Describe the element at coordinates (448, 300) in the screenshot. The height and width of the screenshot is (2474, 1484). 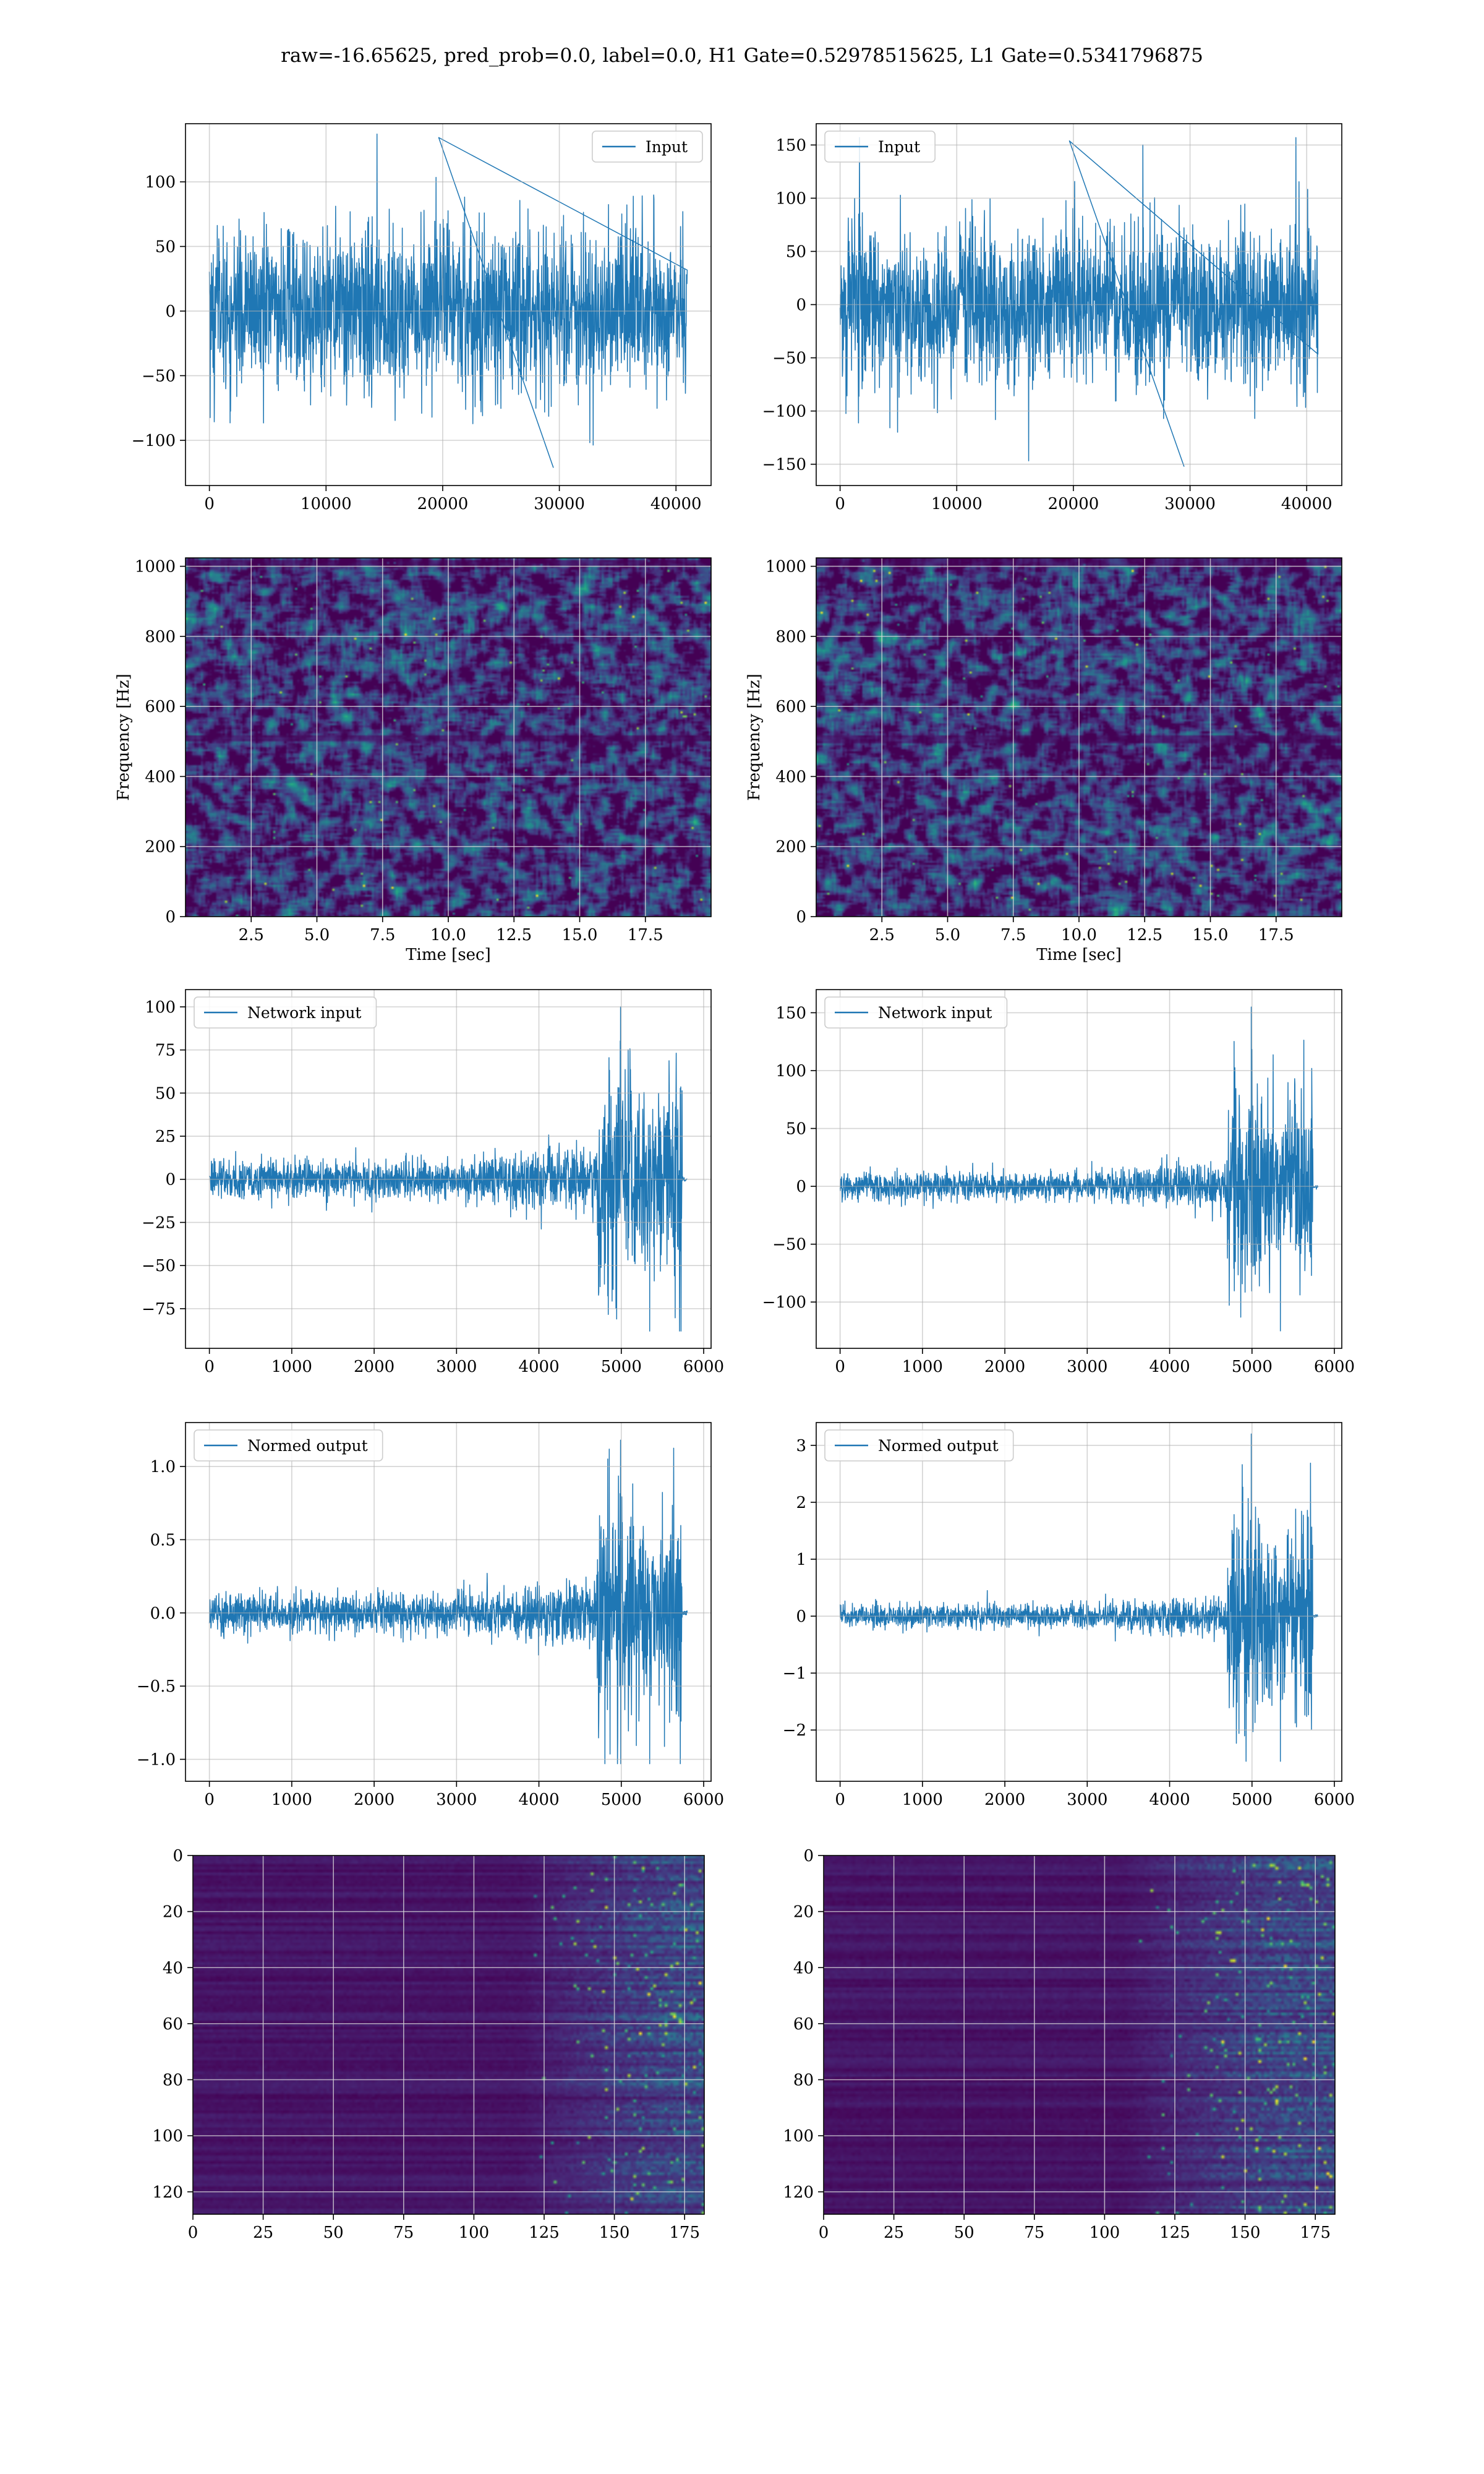
I see `series-line-h1-input` at that location.